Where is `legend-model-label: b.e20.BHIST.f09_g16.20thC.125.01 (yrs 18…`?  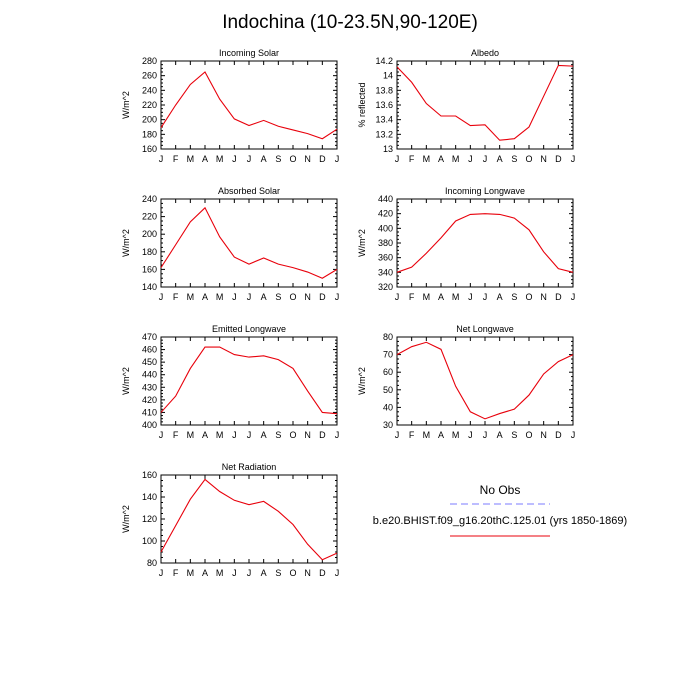 legend-model-label: b.e20.BHIST.f09_g16.20thC.125.01 (yrs 18… is located at coordinates (500, 521).